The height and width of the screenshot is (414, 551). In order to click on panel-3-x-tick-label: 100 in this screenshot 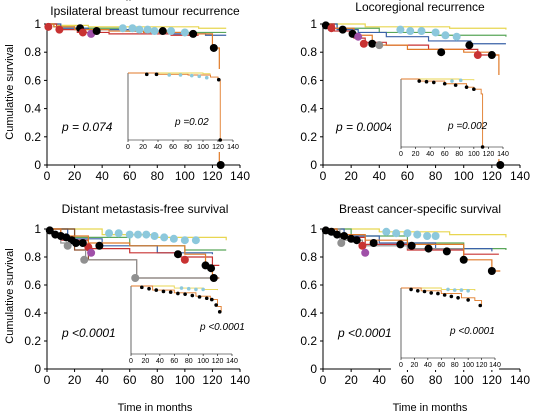, I will do `click(185, 380)`.